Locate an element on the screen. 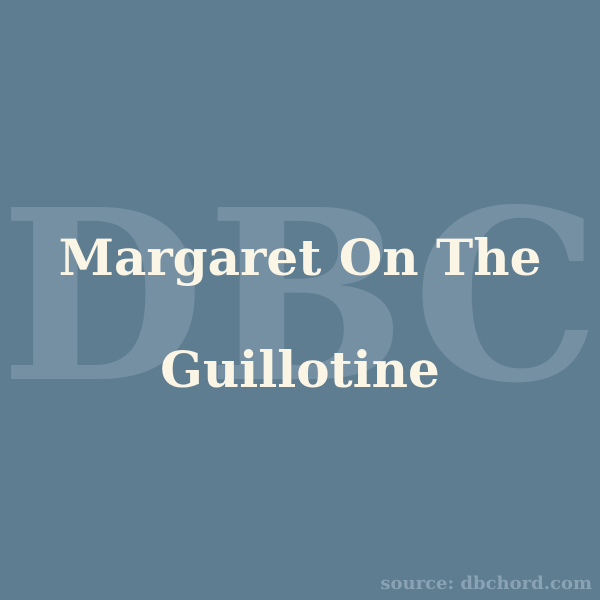 Image resolution: width=600 pixels, height=600 pixels. source-credit: source: dbchord.com is located at coordinates (486, 583).